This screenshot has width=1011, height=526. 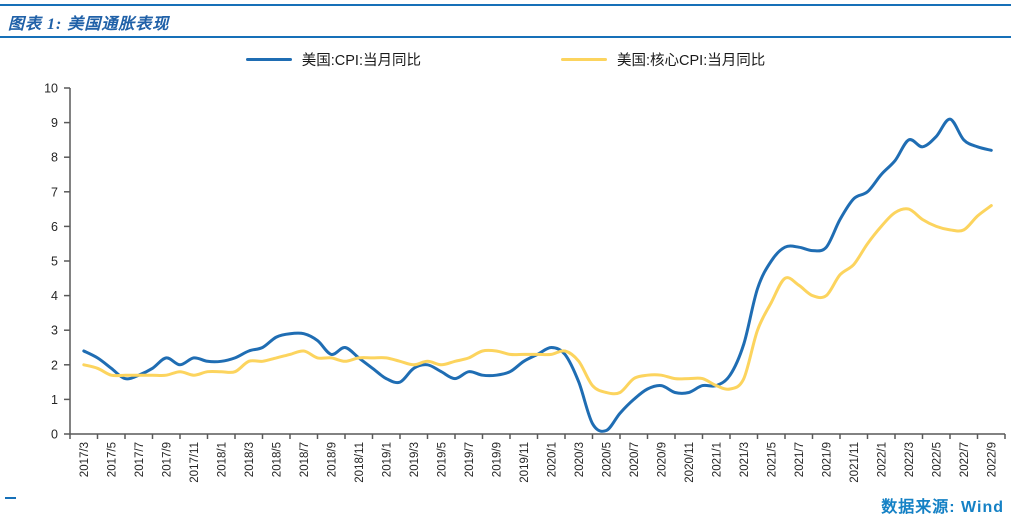 What do you see at coordinates (717, 459) in the screenshot?
I see `x-tick-label: 2021/1` at bounding box center [717, 459].